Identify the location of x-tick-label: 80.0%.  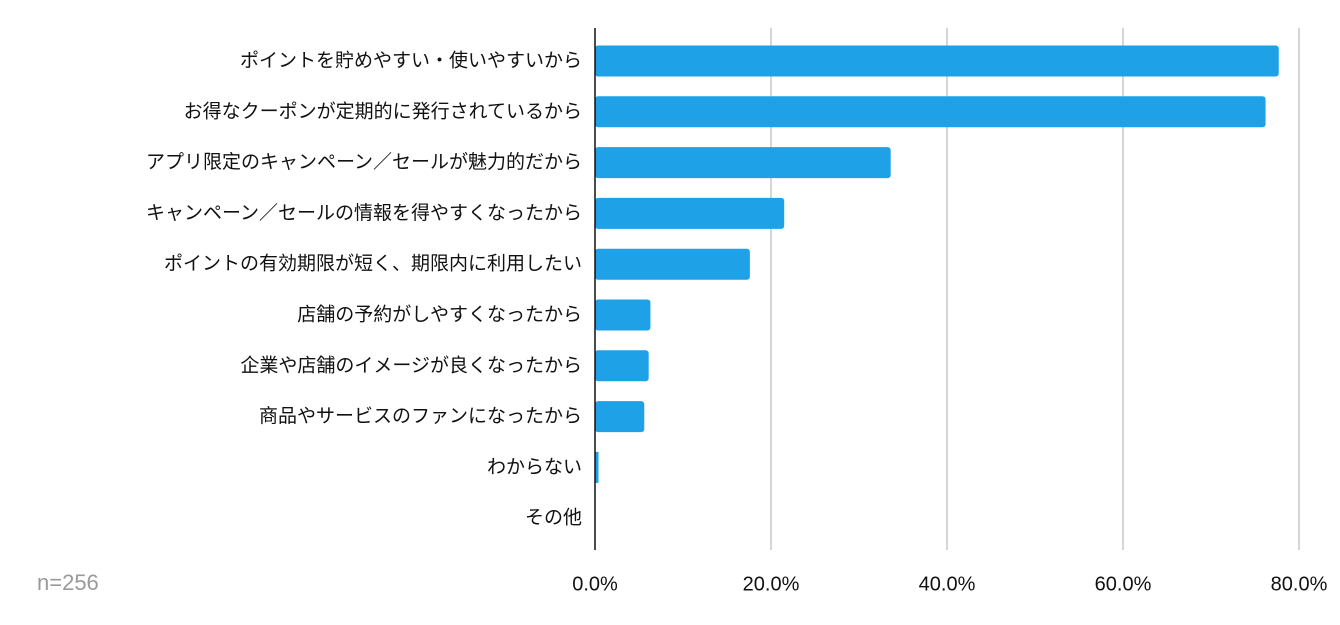
(1299, 584).